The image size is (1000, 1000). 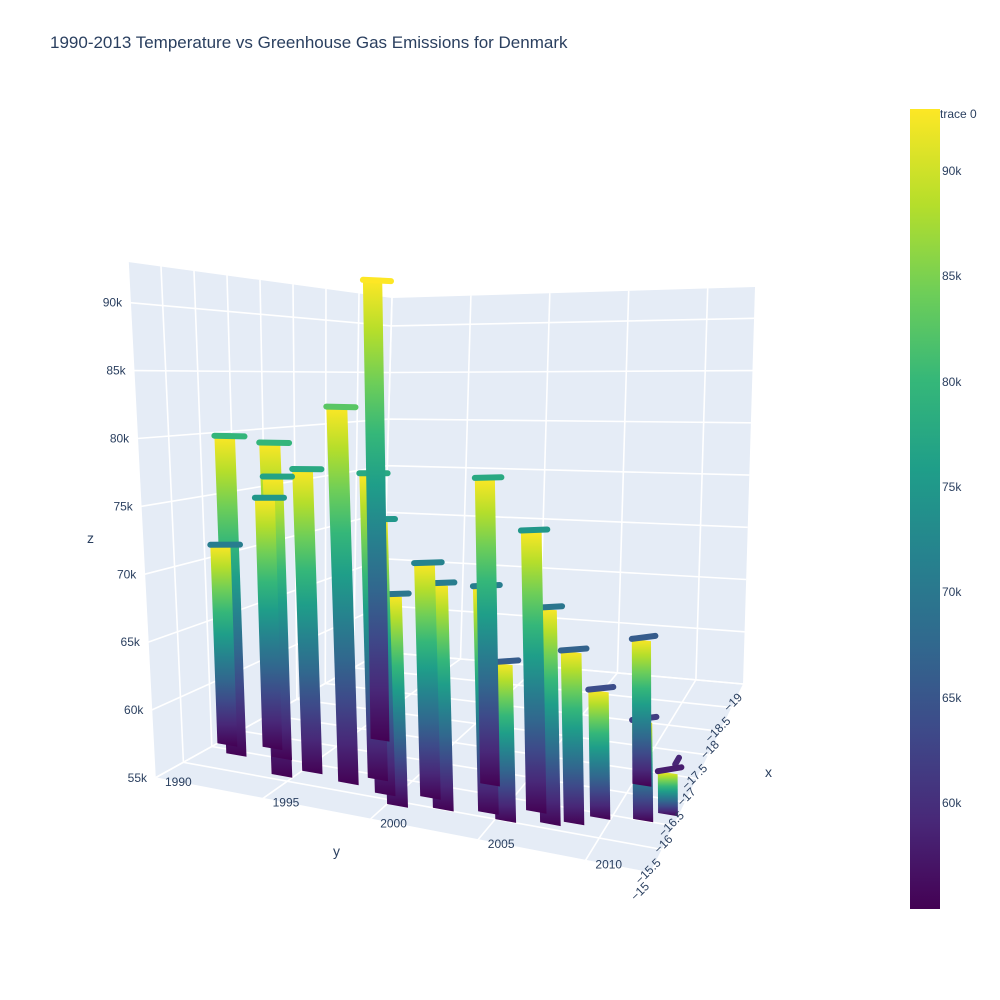 What do you see at coordinates (952, 276) in the screenshot?
I see `colorbar-tick-label: 85k` at bounding box center [952, 276].